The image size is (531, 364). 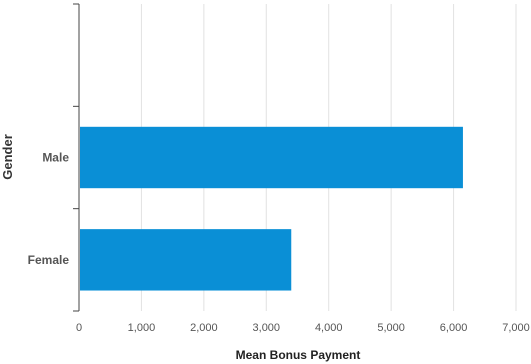 What do you see at coordinates (142, 328) in the screenshot?
I see `x-tick-label: 1,000` at bounding box center [142, 328].